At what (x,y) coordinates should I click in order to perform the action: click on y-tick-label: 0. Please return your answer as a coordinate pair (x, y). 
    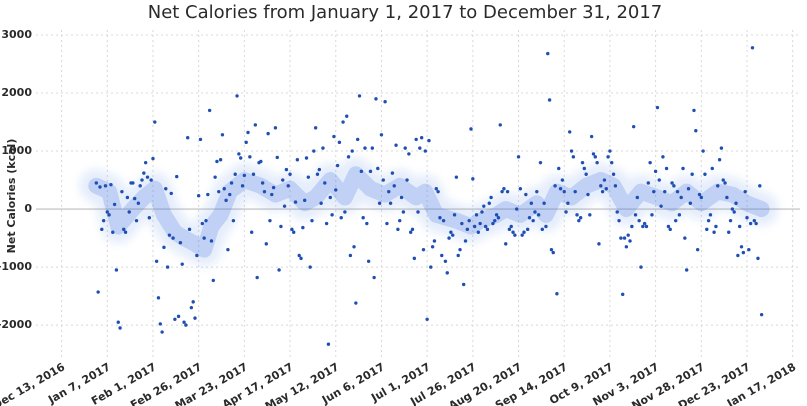
    Looking at the image, I should click on (28, 208).